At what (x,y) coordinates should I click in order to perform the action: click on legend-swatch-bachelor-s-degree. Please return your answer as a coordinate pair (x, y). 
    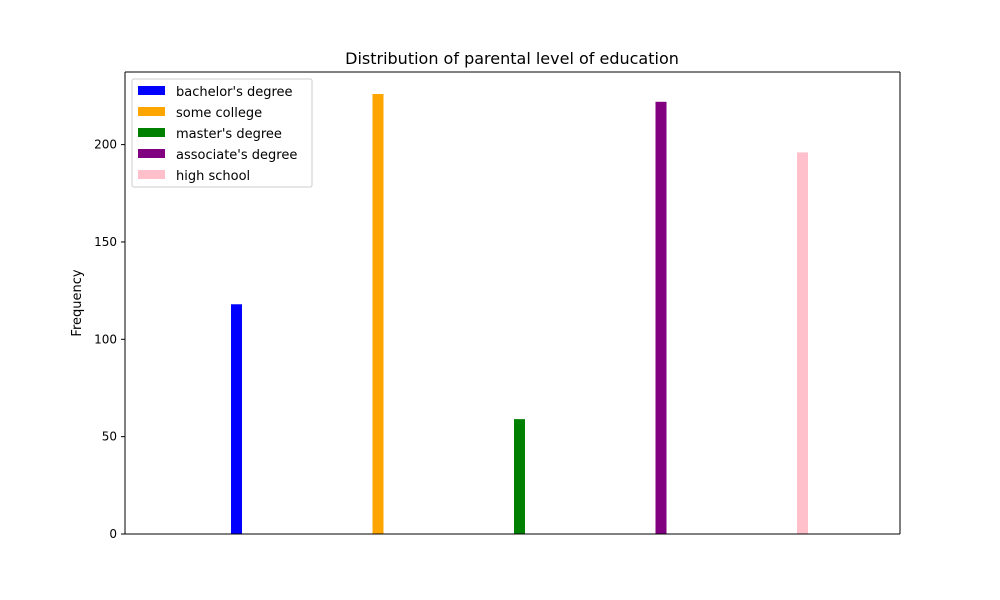
    Looking at the image, I should click on (151, 90).